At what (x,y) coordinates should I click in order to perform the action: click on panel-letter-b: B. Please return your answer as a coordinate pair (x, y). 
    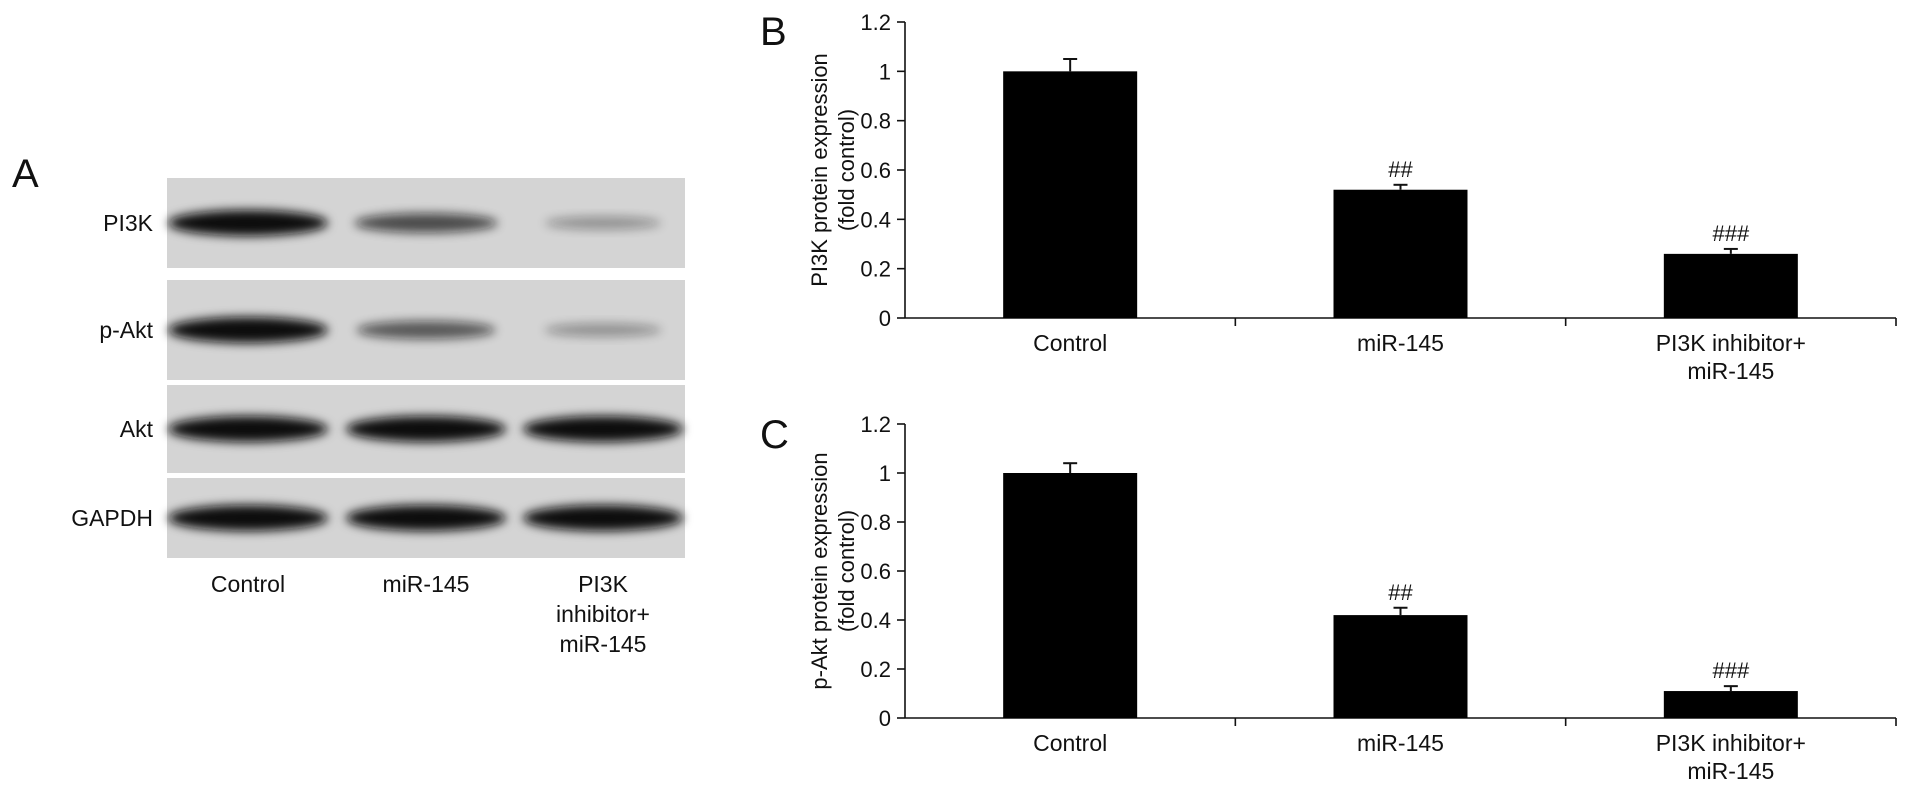
    Looking at the image, I should click on (773, 32).